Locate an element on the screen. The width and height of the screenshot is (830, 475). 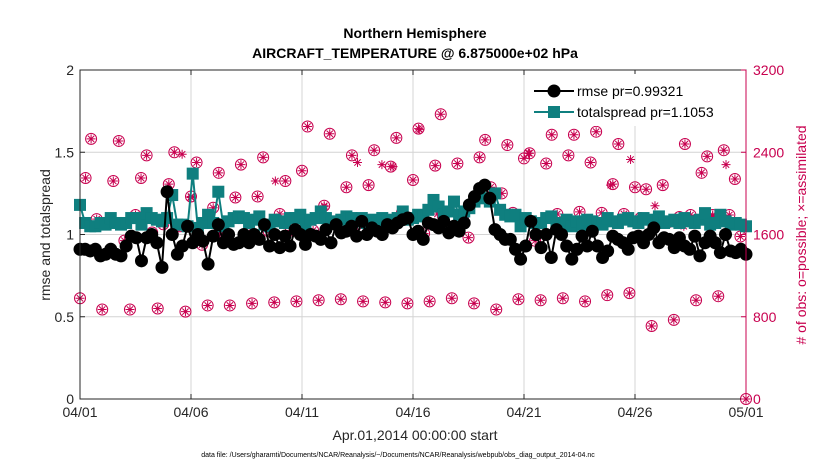
legend: rmse pr=0.99321 totalspread pr=1.1053 is located at coordinates (634, 100).